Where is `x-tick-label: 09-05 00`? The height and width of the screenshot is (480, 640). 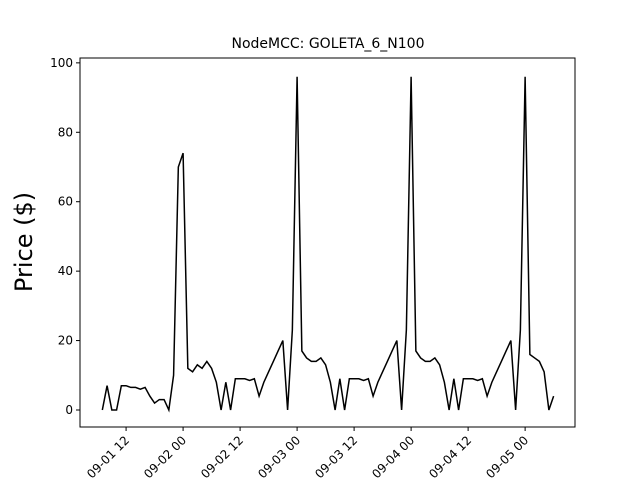 x-tick-label: 09-05 00 is located at coordinates (507, 456).